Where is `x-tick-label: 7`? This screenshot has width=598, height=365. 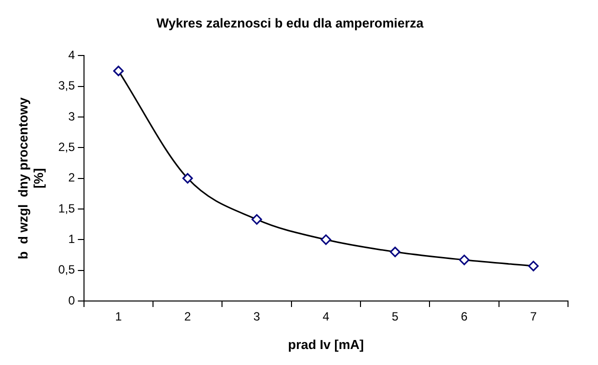 x-tick-label: 7 is located at coordinates (534, 317).